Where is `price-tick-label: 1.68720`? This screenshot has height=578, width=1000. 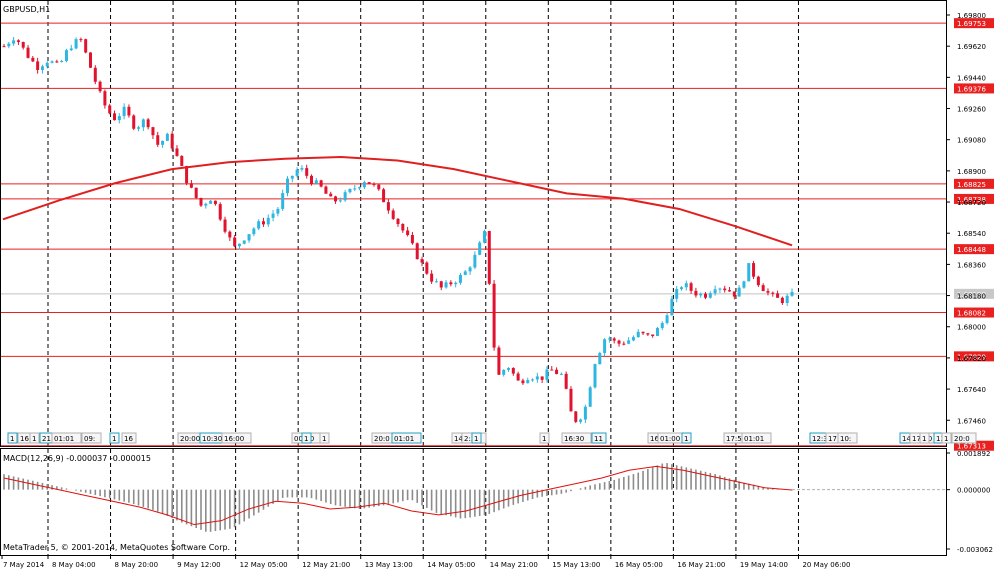 price-tick-label: 1.68720 is located at coordinates (971, 203).